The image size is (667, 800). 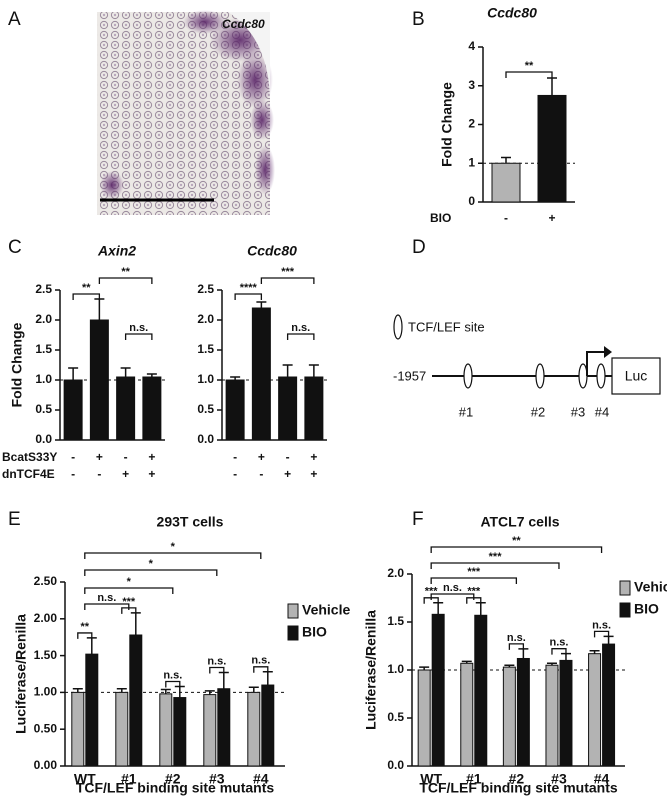 What do you see at coordinates (538, 411) in the screenshot?
I see `site-number: #2` at bounding box center [538, 411].